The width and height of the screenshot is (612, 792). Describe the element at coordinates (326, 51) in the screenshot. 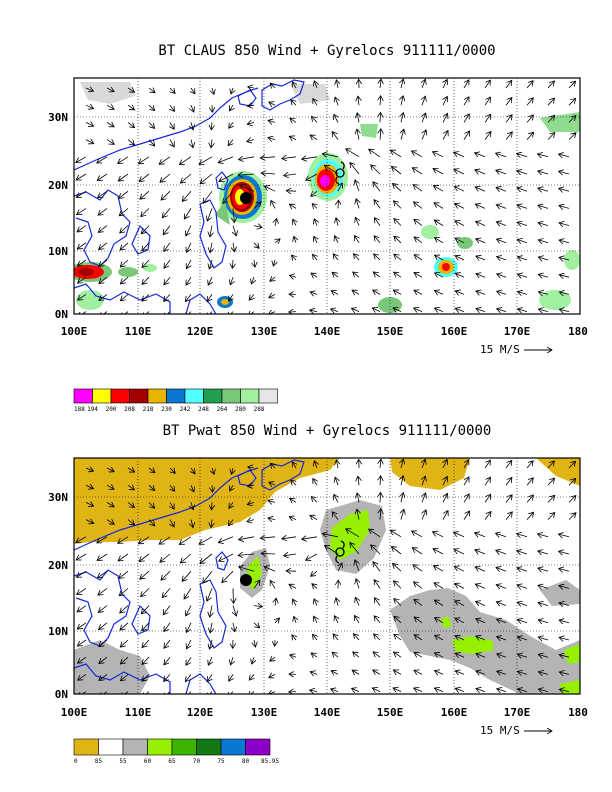

I see `panel-title: BT CLAUS 850 Wind + Gyrelocs 911111/0000` at that location.